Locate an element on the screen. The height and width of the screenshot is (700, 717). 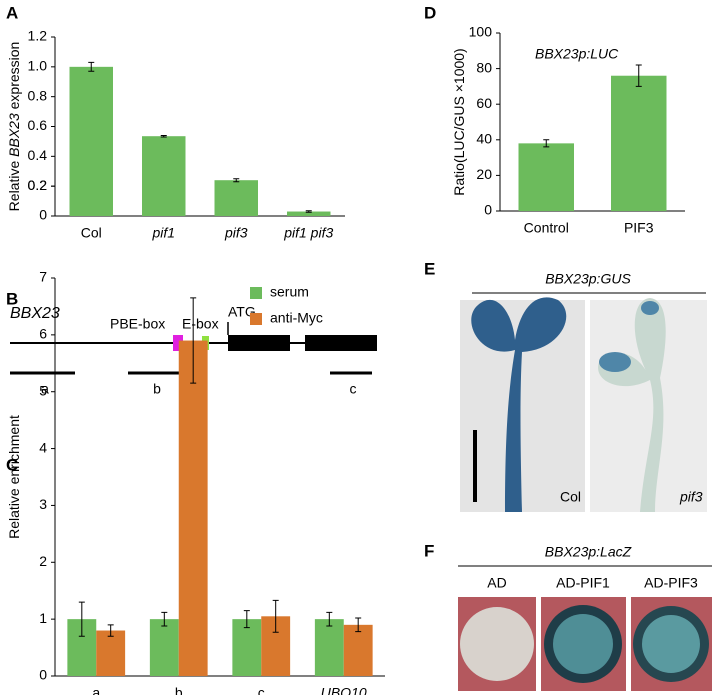
y-tick-label: 60 is located at coordinates (484, 103).